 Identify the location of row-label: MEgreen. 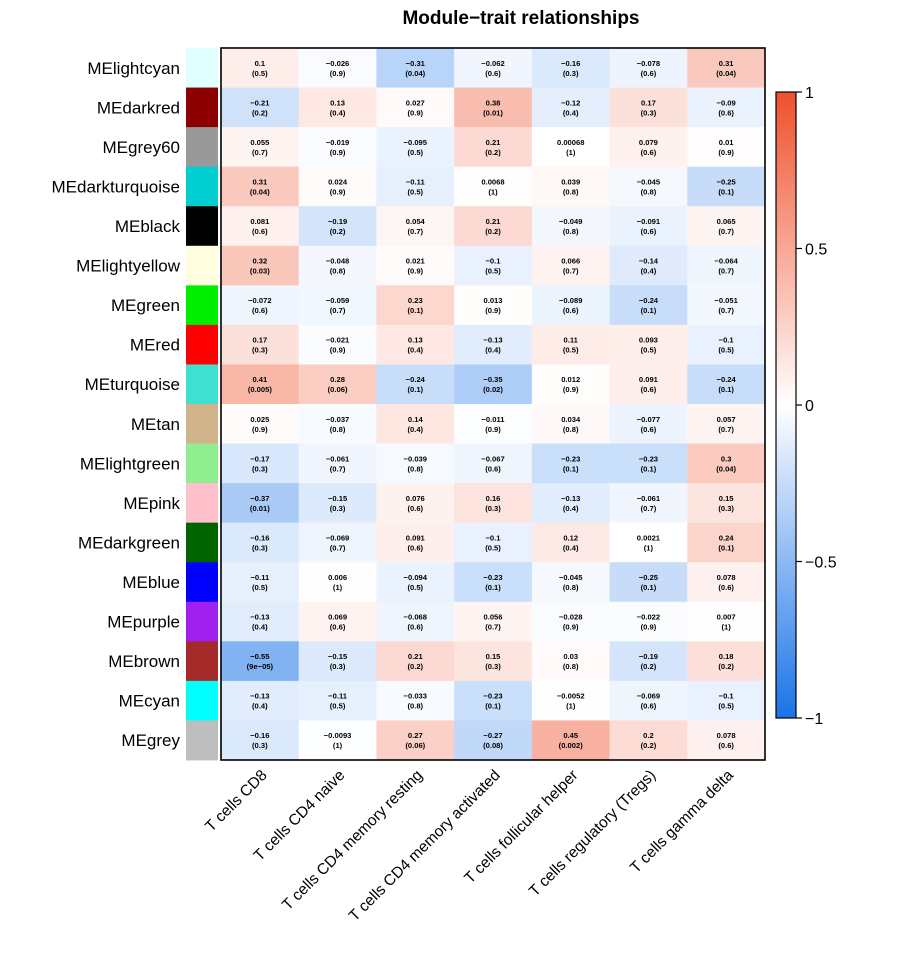
(145, 305).